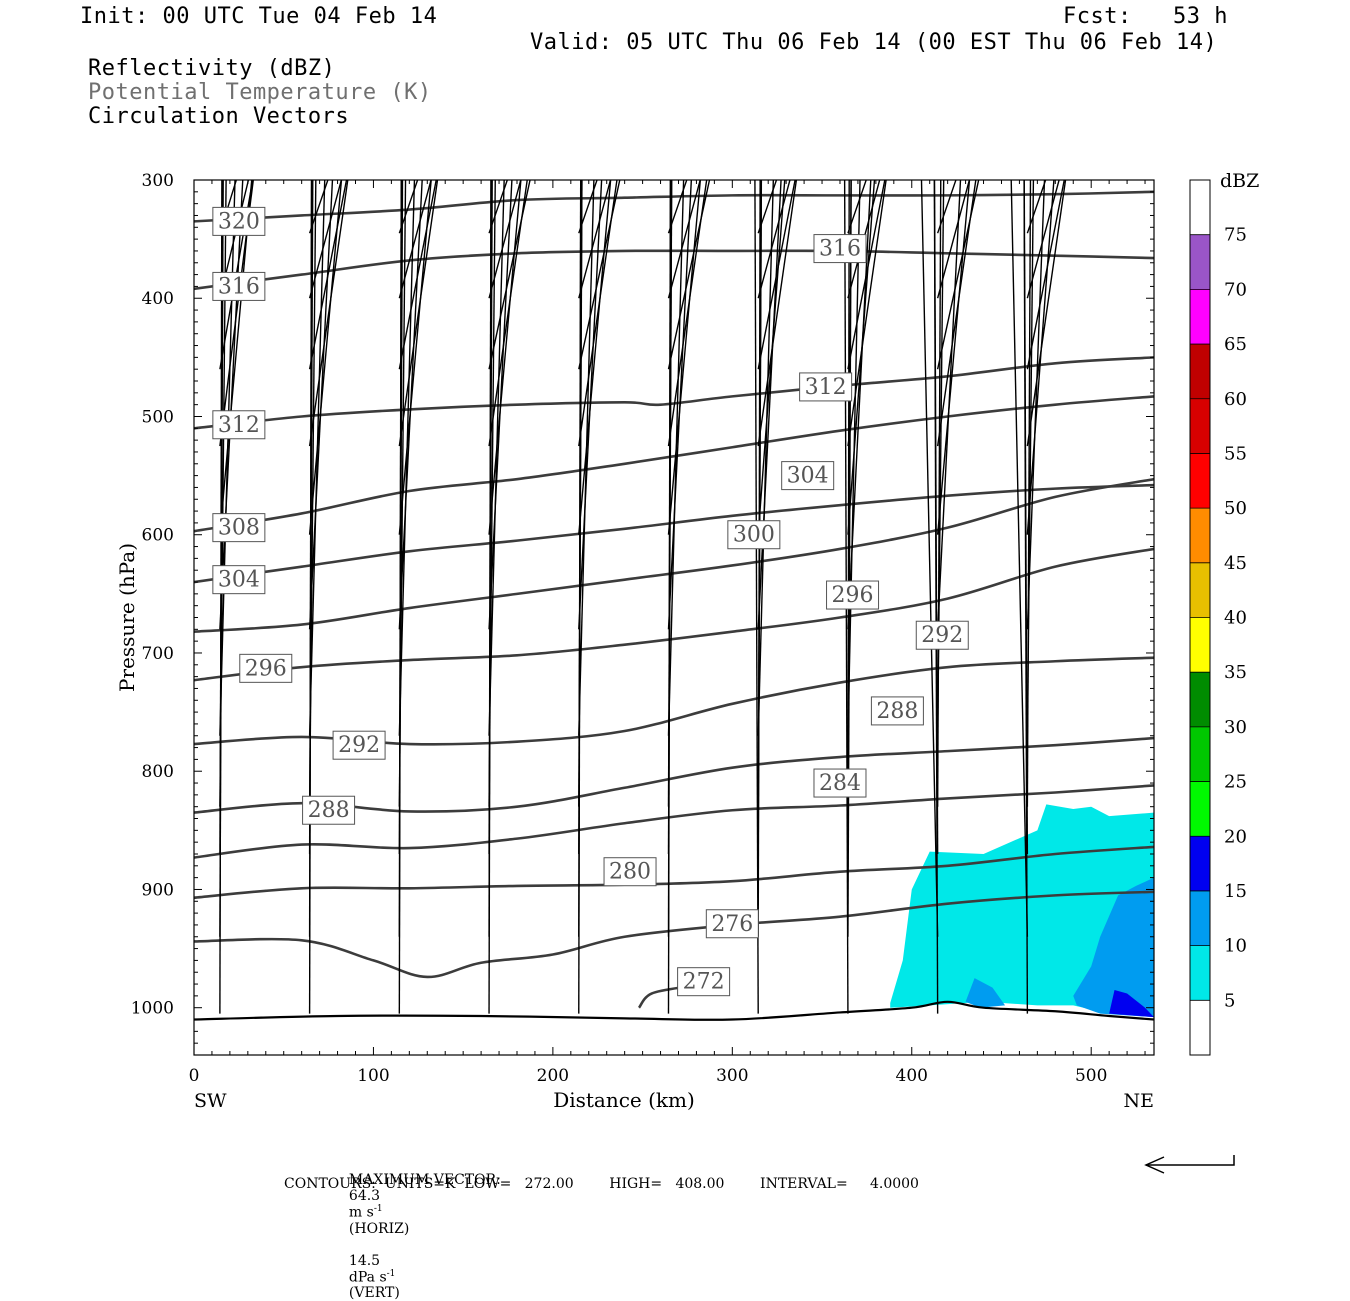 The width and height of the screenshot is (1350, 1301). Describe the element at coordinates (374, 1293) in the screenshot. I see `vert-suffix: (VERT)` at that location.